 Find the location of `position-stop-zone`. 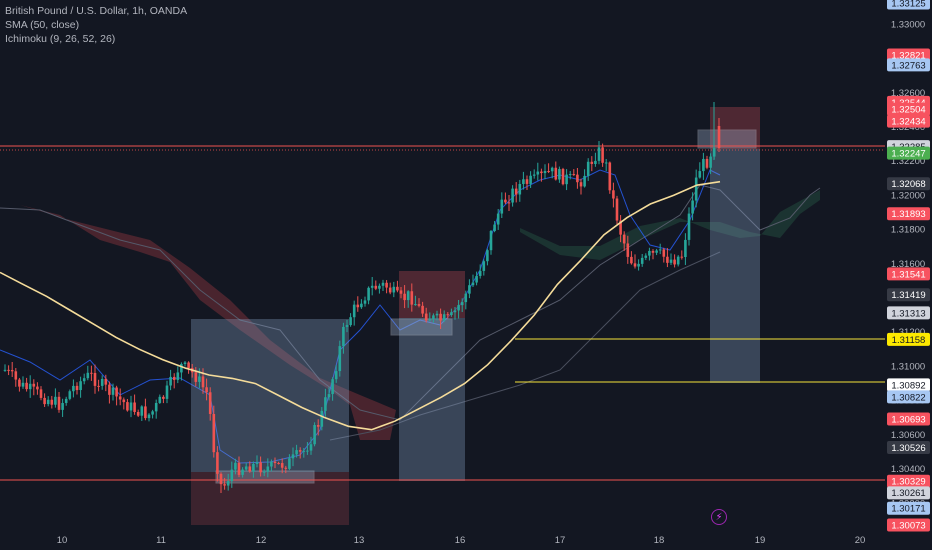

position-stop-zone is located at coordinates (432, 294).